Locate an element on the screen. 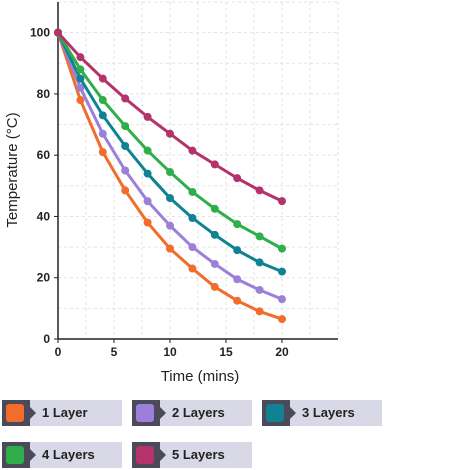 This screenshot has width=464, height=470. legend-label: 1 Layer is located at coordinates (65, 412).